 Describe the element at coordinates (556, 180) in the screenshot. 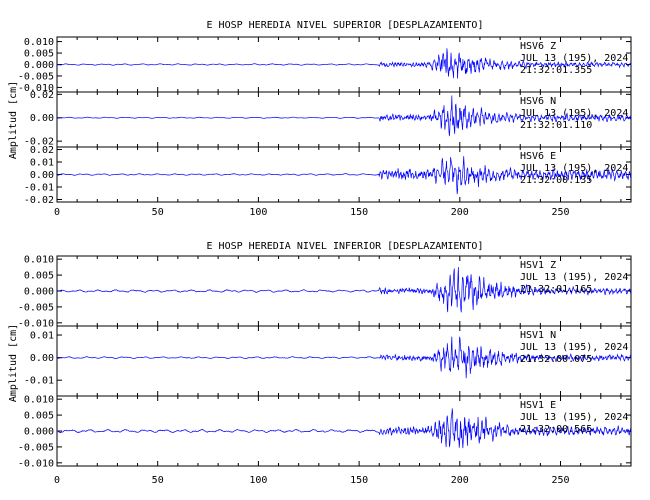

I see `trace-time-label: 21:32:00.135` at that location.